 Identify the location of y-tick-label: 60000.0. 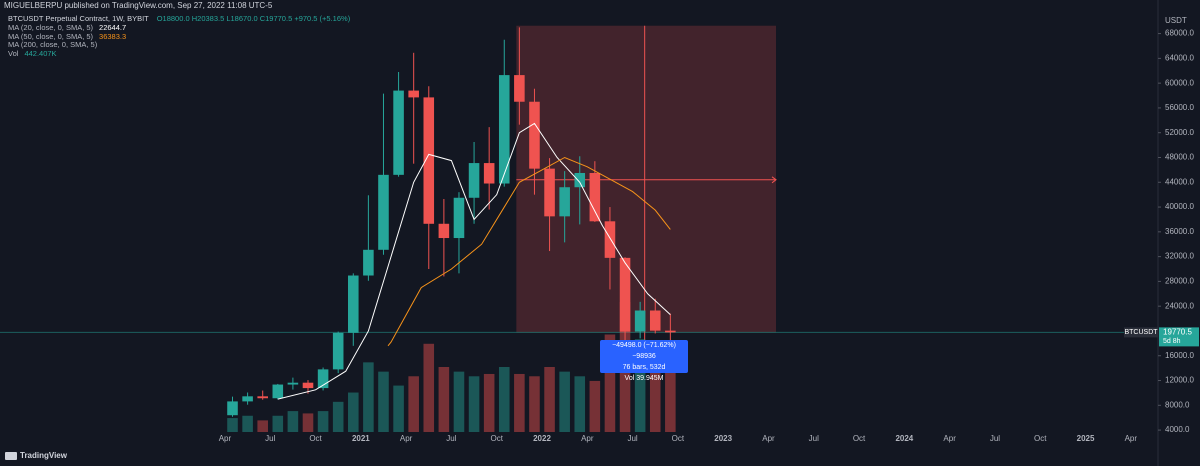
(1179, 82).